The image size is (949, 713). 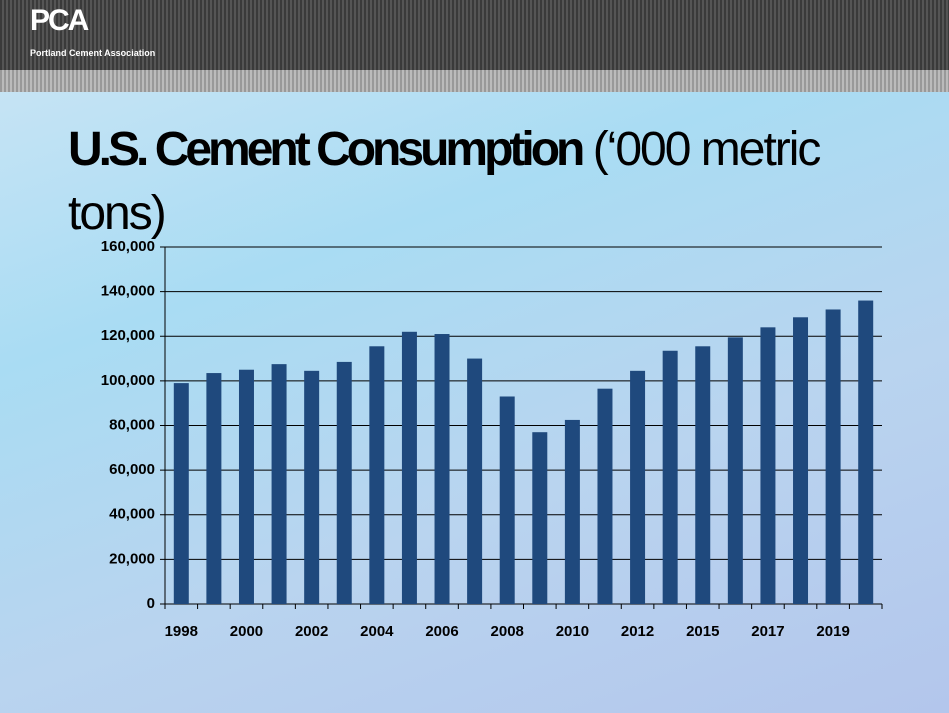 What do you see at coordinates (444, 181) in the screenshot?
I see `title-unit: (‘000 metric tons)` at bounding box center [444, 181].